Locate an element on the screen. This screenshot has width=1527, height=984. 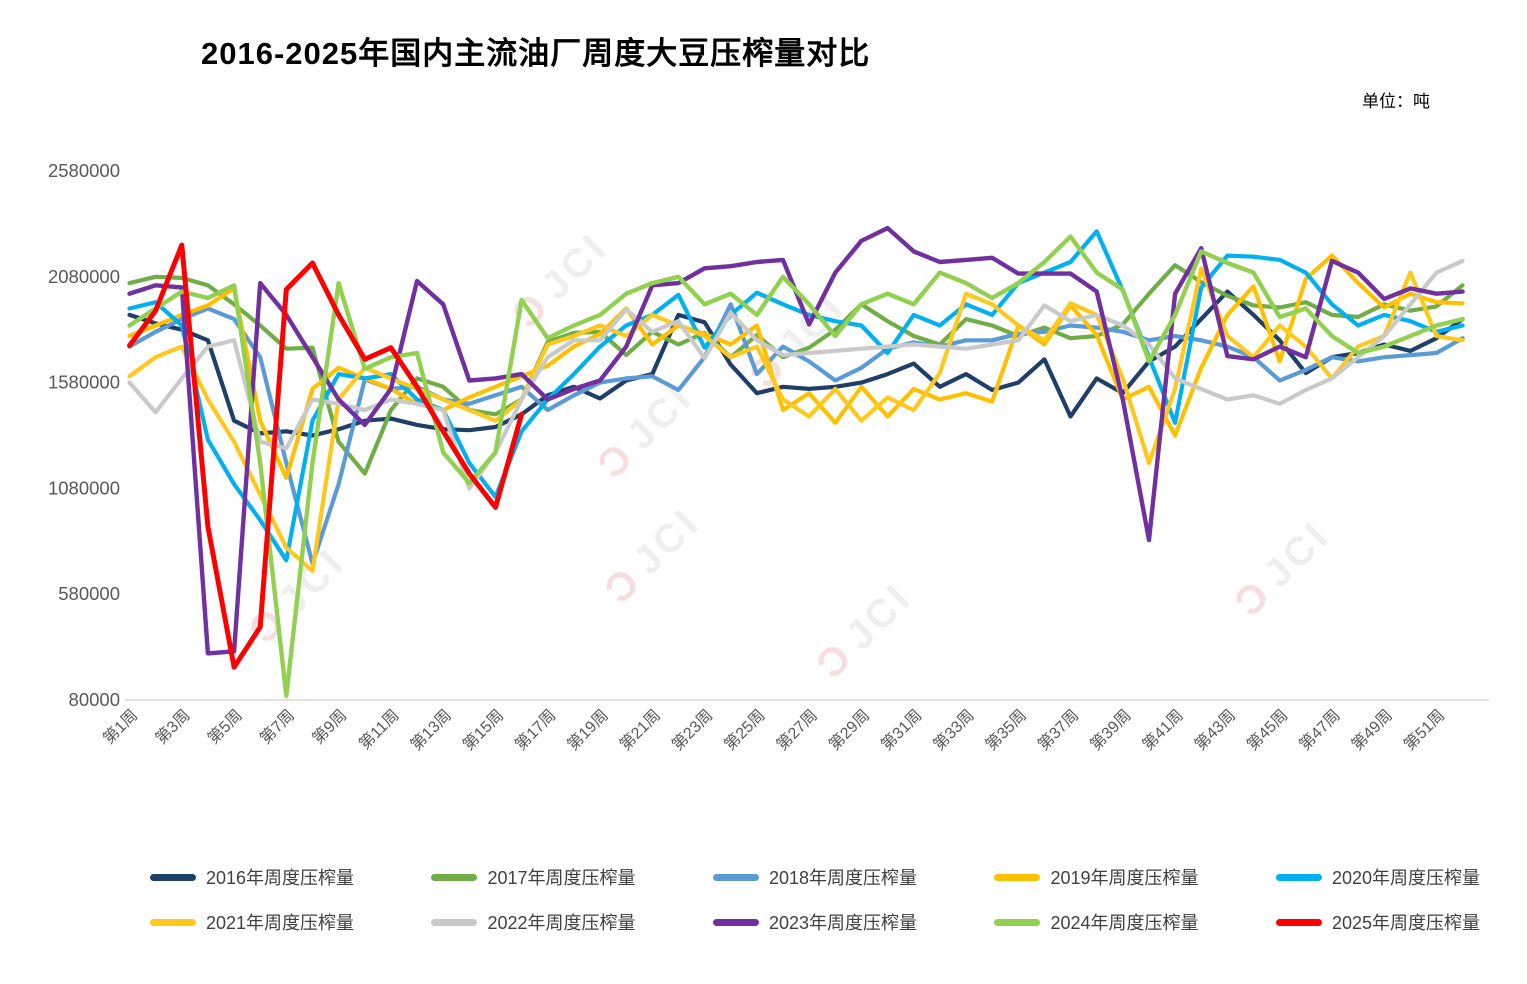
y-axis-tick-label: 2080000 is located at coordinates (84, 276).